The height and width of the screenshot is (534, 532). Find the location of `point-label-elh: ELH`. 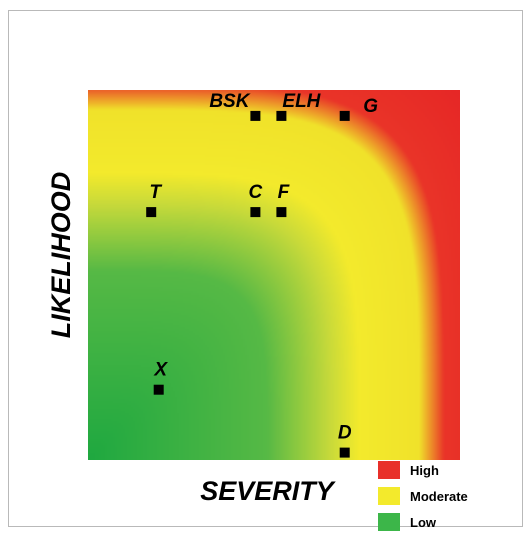

point-label-elh: ELH is located at coordinates (301, 101).